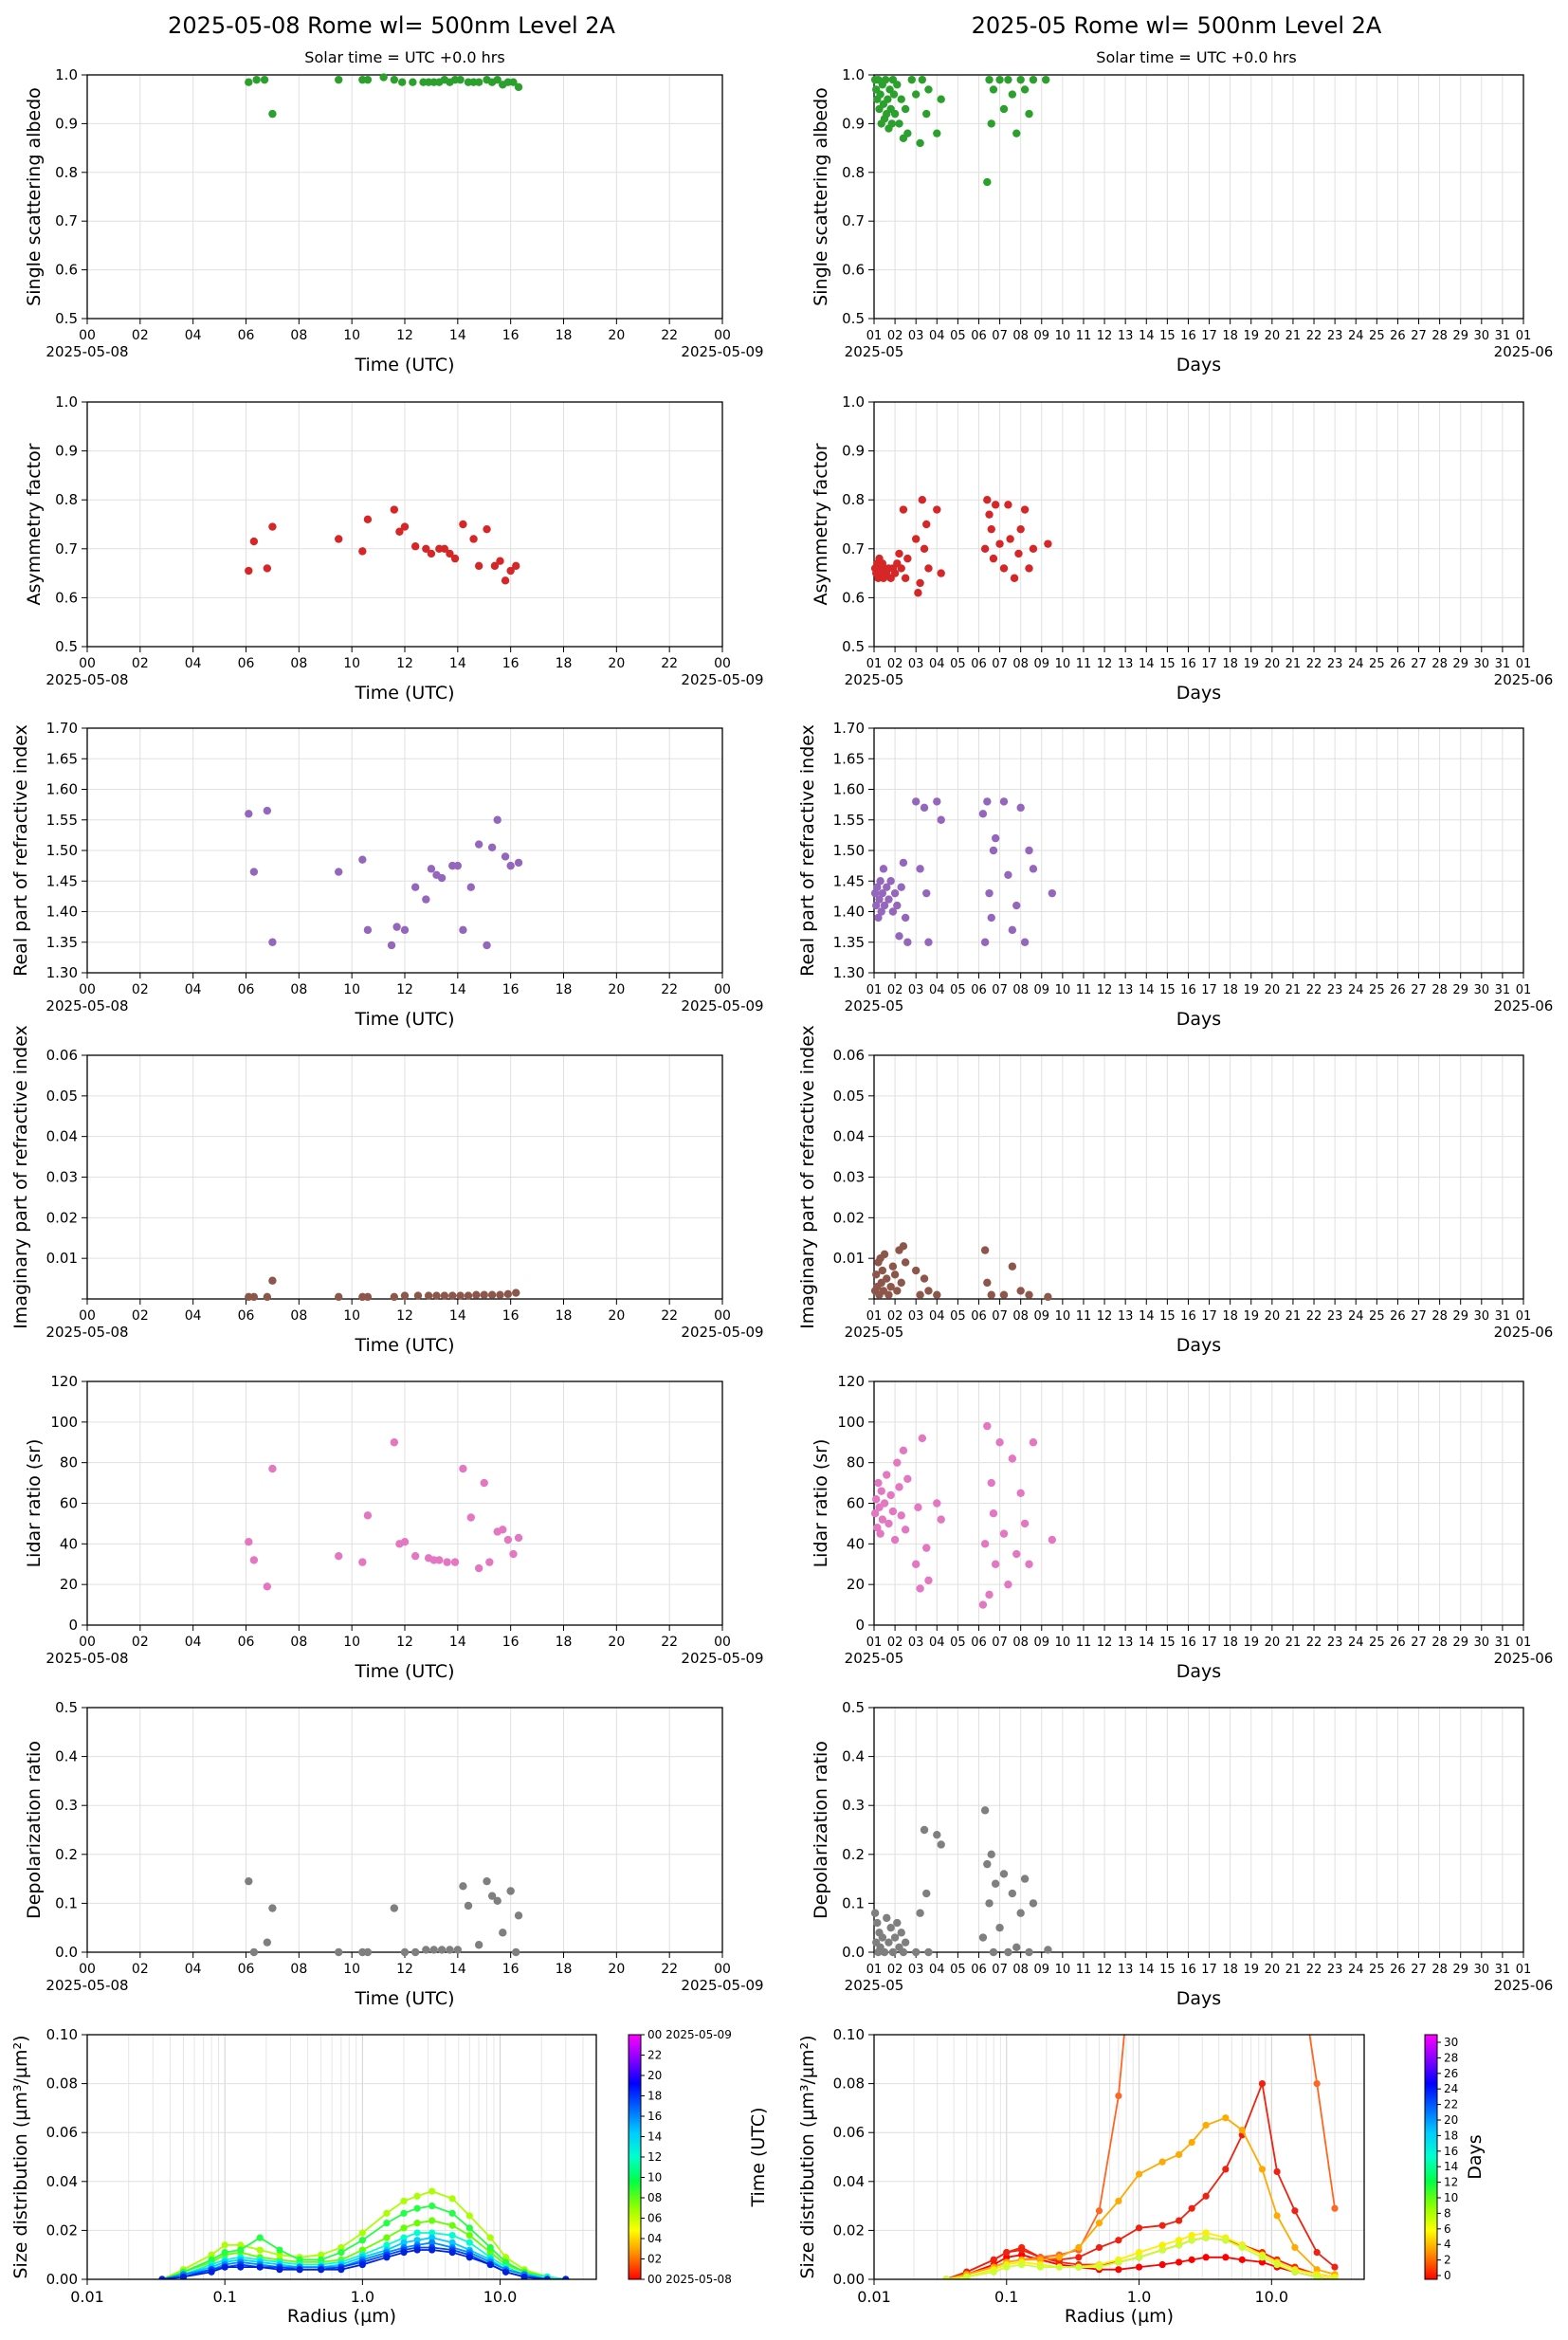  What do you see at coordinates (958, 1316) in the screenshot?
I see `x-tick-label: 05` at bounding box center [958, 1316].